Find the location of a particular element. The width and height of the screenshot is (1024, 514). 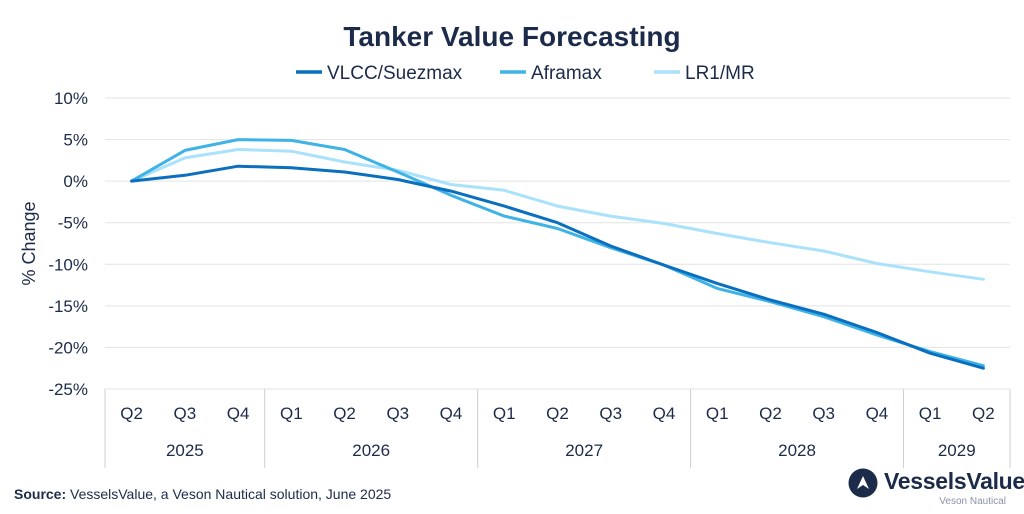

x-year-label: 2026 is located at coordinates (371, 450).